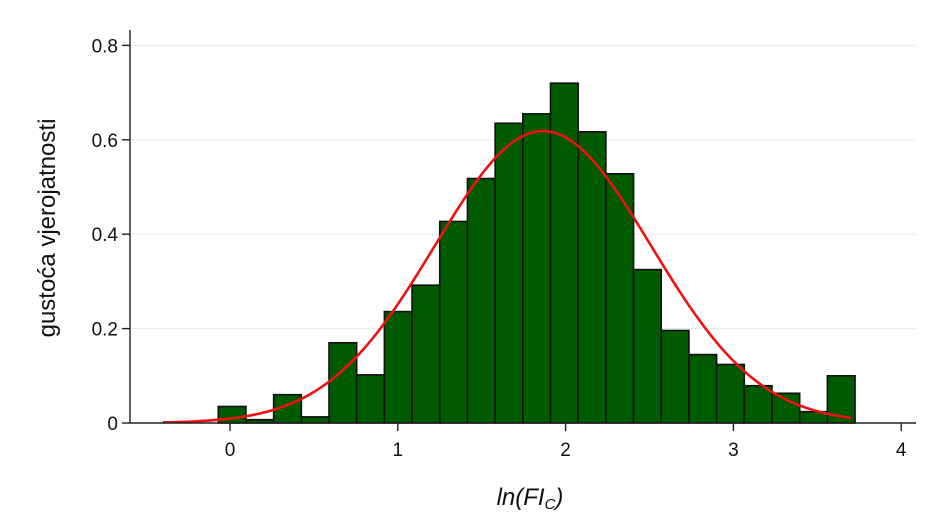  I want to click on x-axis-title: ln(FIC), so click(530, 498).